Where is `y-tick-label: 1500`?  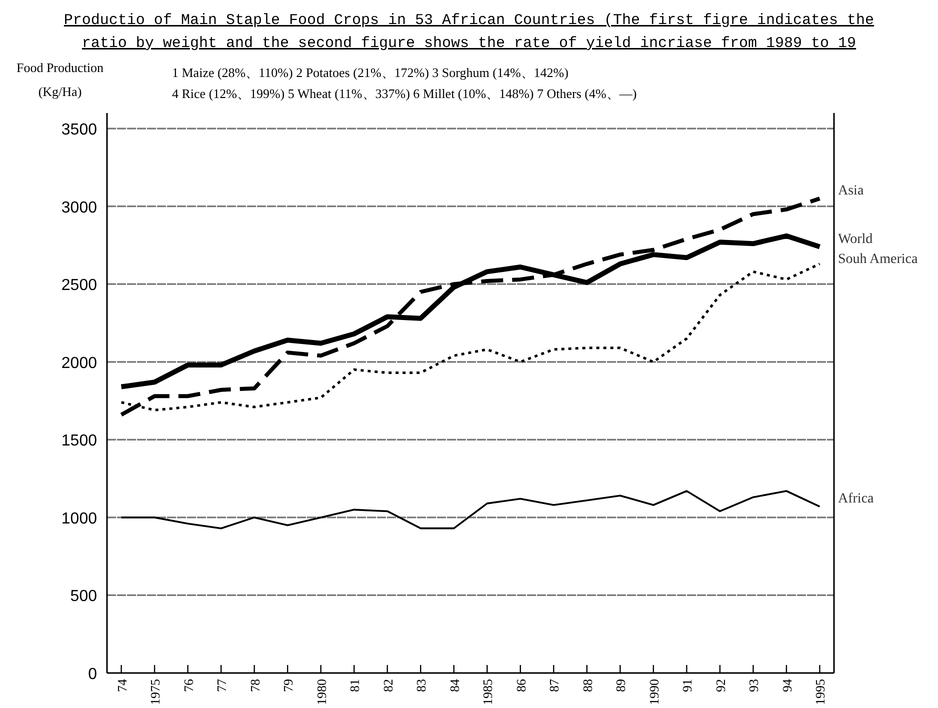 y-tick-label: 1500 is located at coordinates (79, 441).